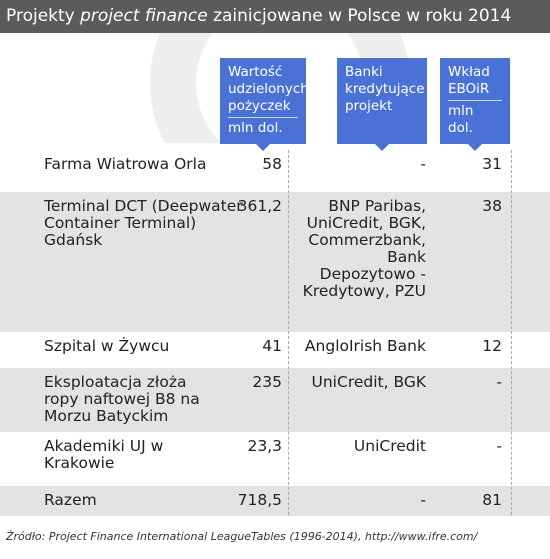 This screenshot has height=559, width=550. I want to click on row-ebrd: 81, so click(492, 500).